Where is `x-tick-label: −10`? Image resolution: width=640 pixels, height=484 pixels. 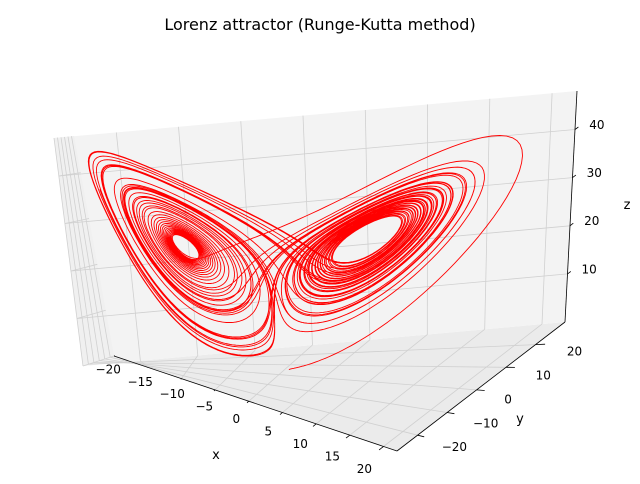 x-tick-label: −10 is located at coordinates (172, 394).